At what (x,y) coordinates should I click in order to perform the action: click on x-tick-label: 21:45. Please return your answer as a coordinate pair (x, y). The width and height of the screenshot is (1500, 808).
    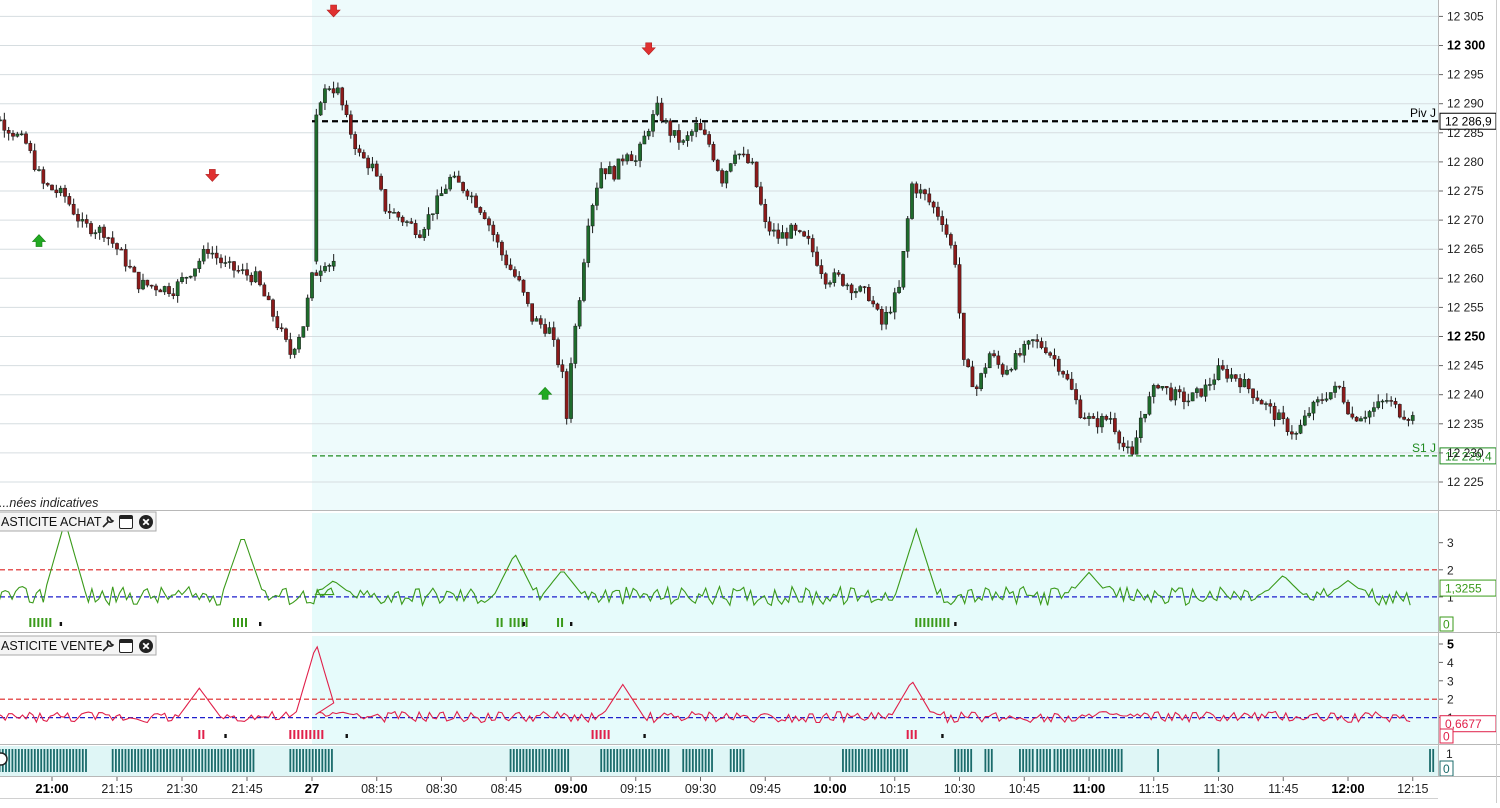
    Looking at the image, I should click on (246, 789).